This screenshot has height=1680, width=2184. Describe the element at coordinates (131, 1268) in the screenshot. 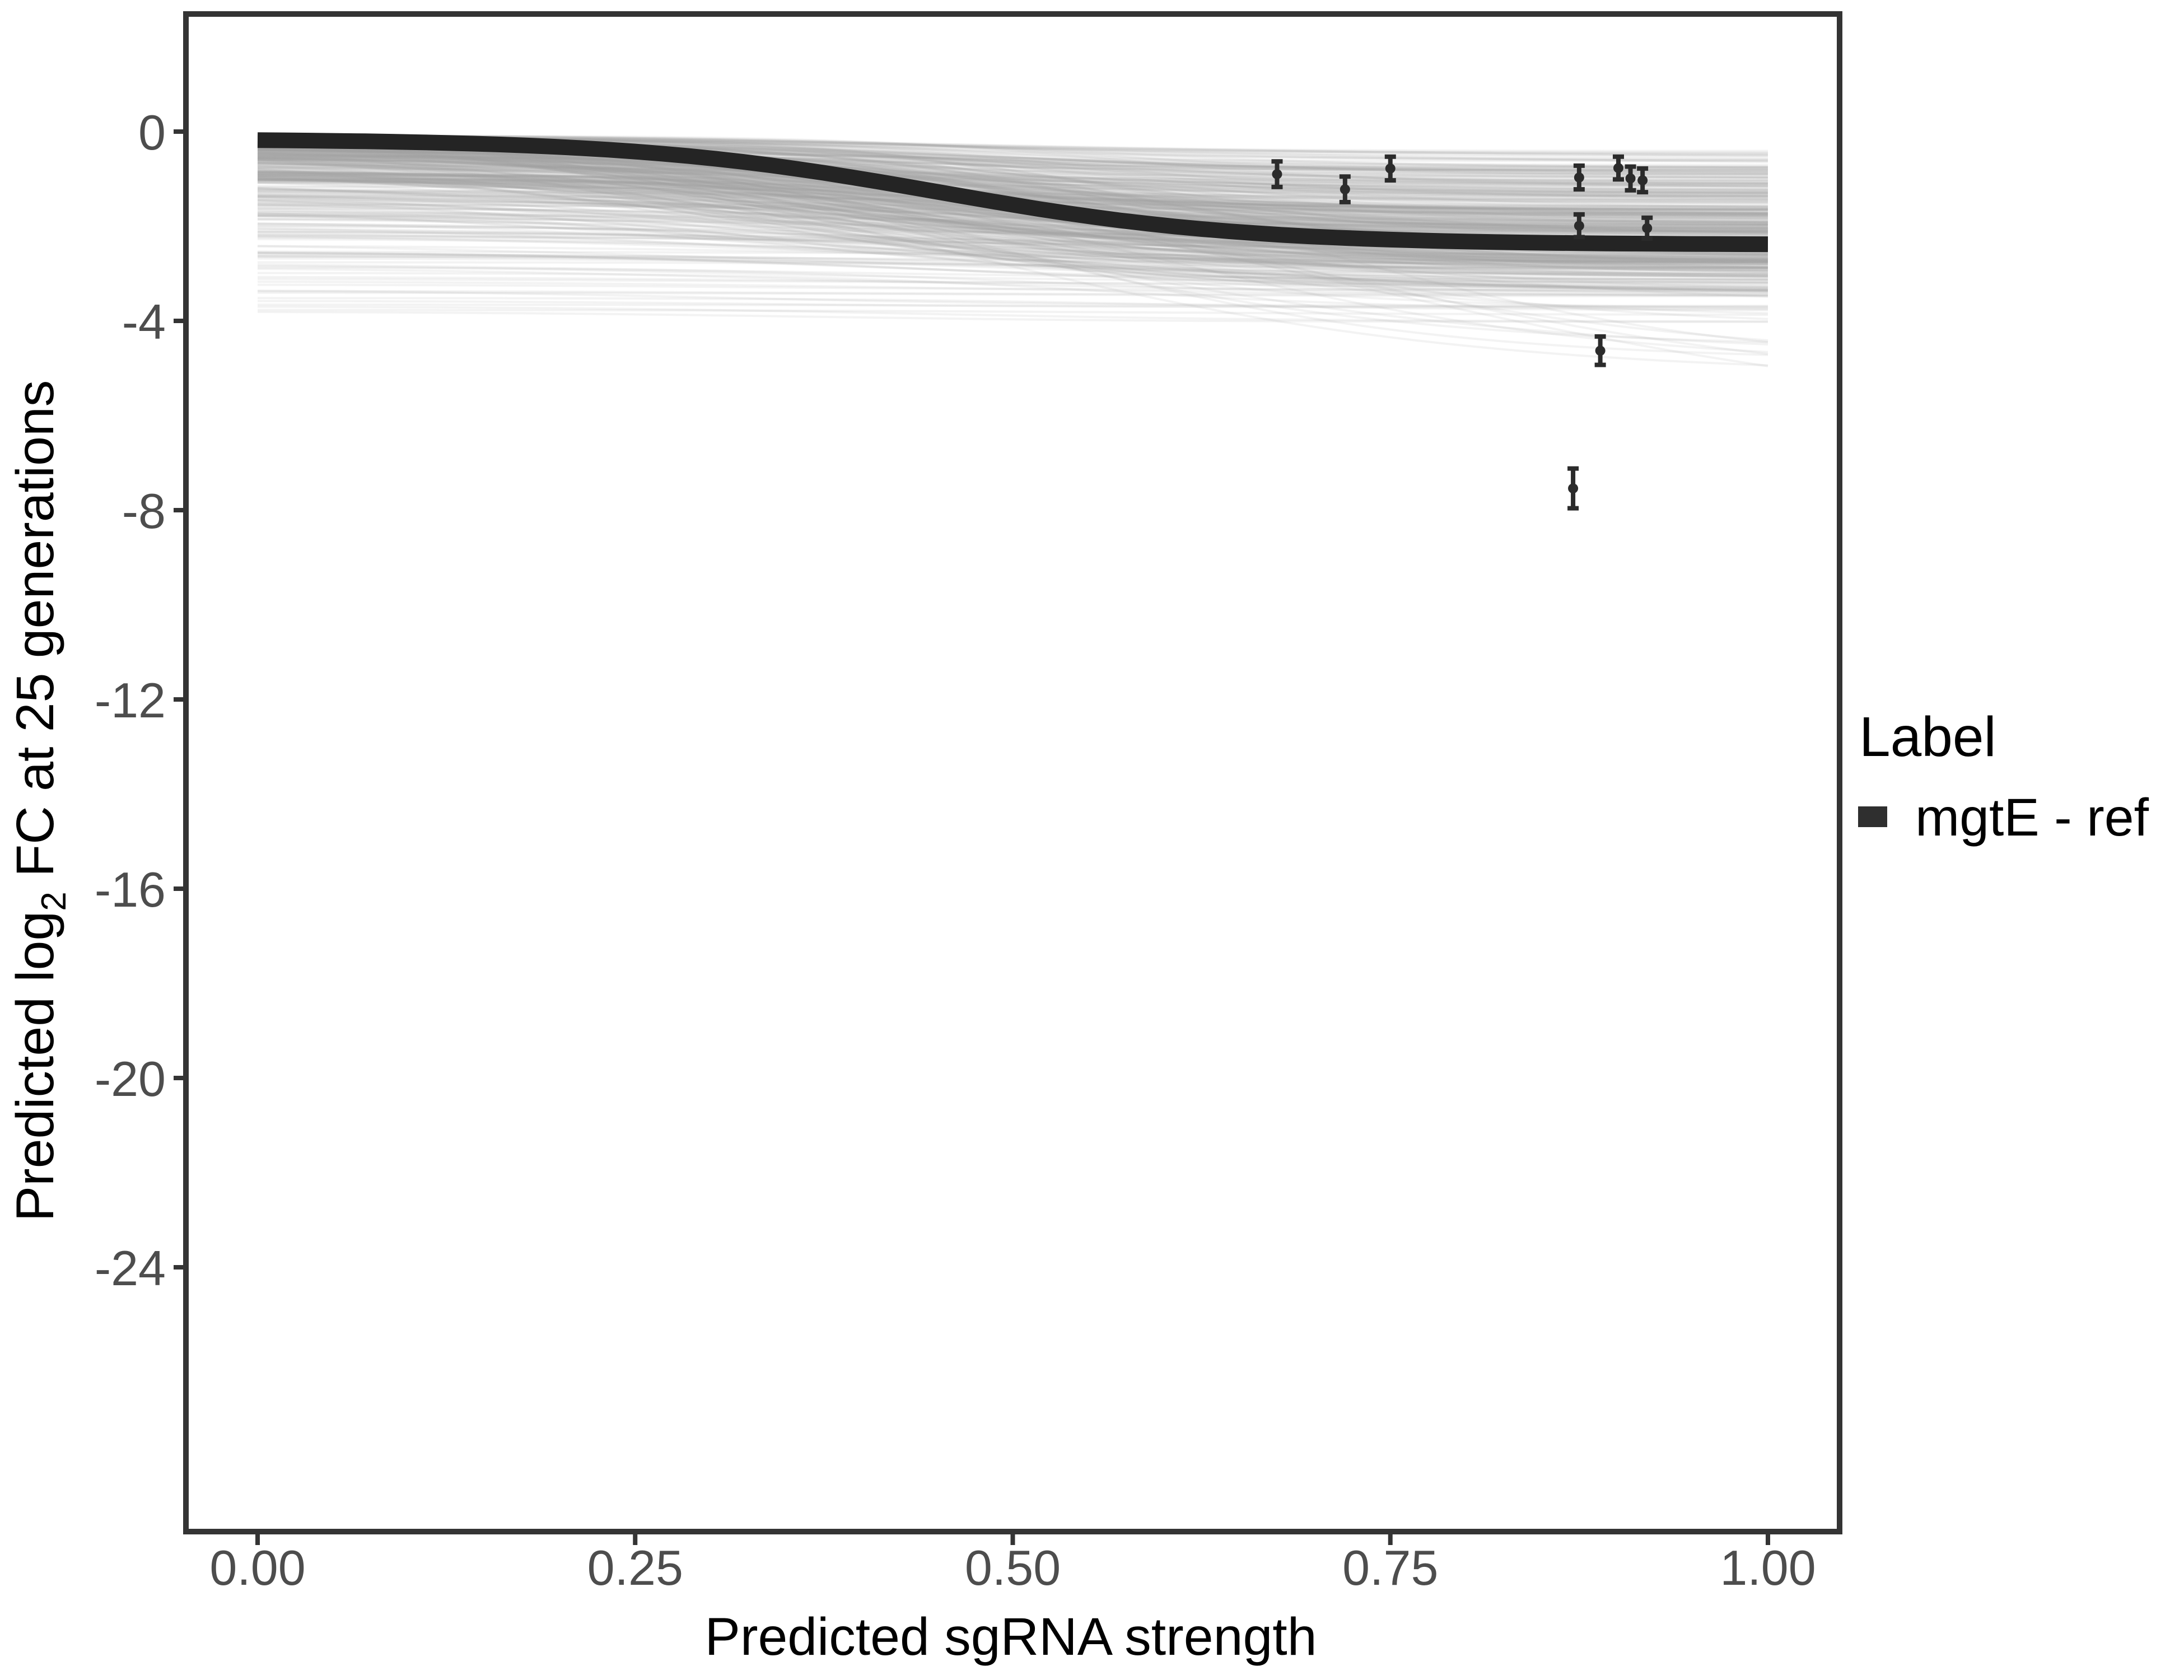

I see `y-tick-label: -24` at that location.